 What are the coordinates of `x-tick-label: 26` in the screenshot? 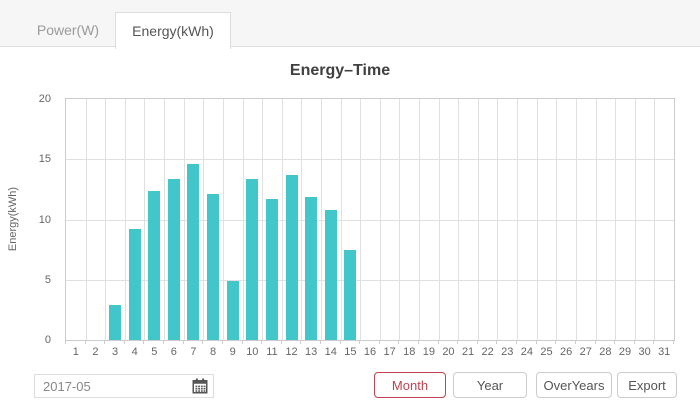 It's located at (566, 352).